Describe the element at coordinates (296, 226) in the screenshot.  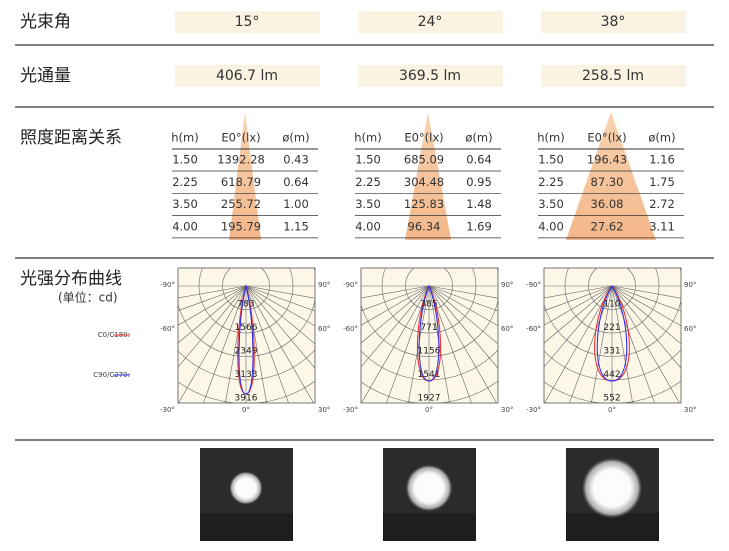
I see `table-cell: 1.15` at that location.